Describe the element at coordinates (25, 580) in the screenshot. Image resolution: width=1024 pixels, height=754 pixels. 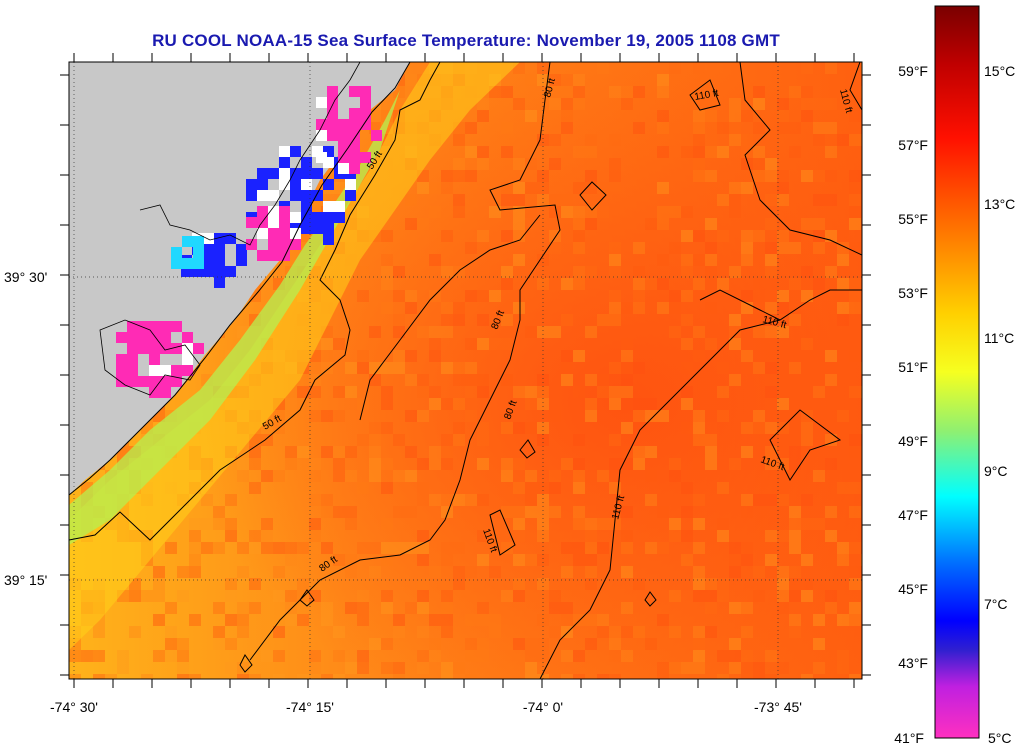
I see `lat-label: 39° 15'` at that location.